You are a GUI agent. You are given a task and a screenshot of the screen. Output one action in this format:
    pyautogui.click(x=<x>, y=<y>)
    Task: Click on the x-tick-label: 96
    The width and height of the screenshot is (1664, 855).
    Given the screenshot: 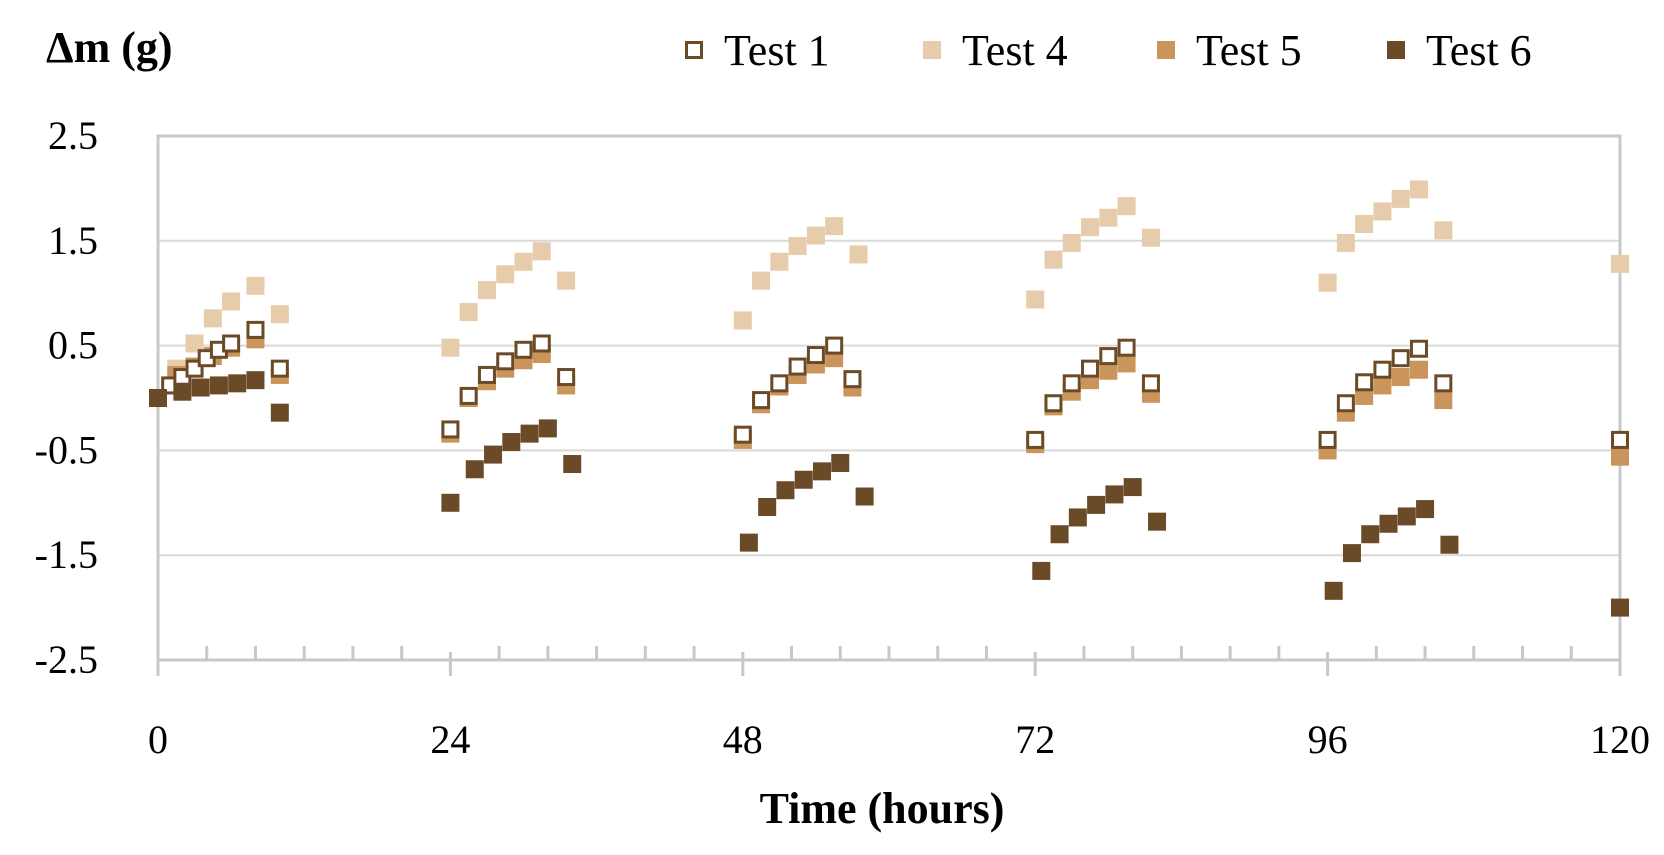 What is the action you would take?
    pyautogui.click(x=1328, y=739)
    